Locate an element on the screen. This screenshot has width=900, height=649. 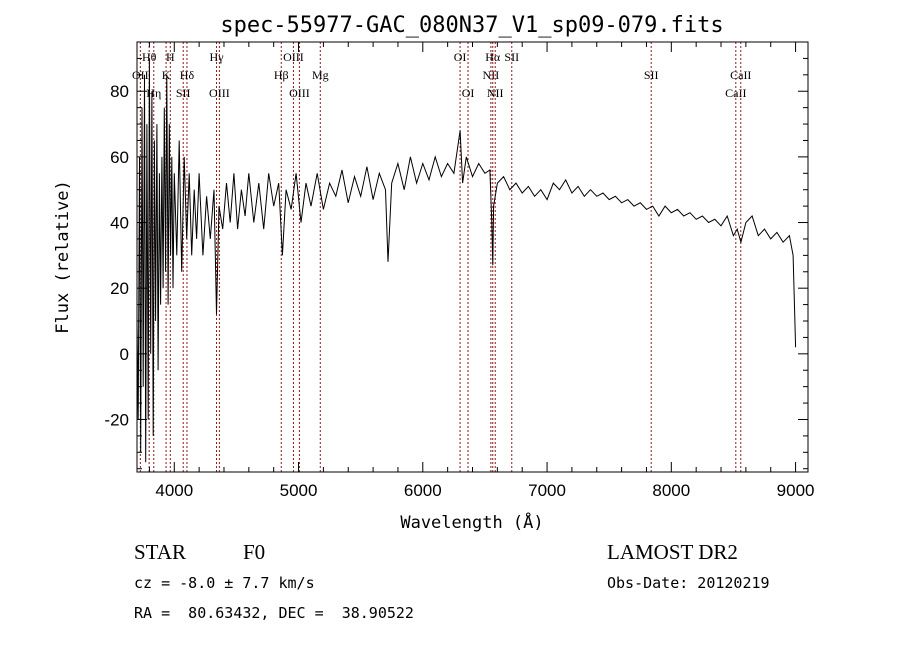
spectral-line-label: Mg is located at coordinates (320, 75).